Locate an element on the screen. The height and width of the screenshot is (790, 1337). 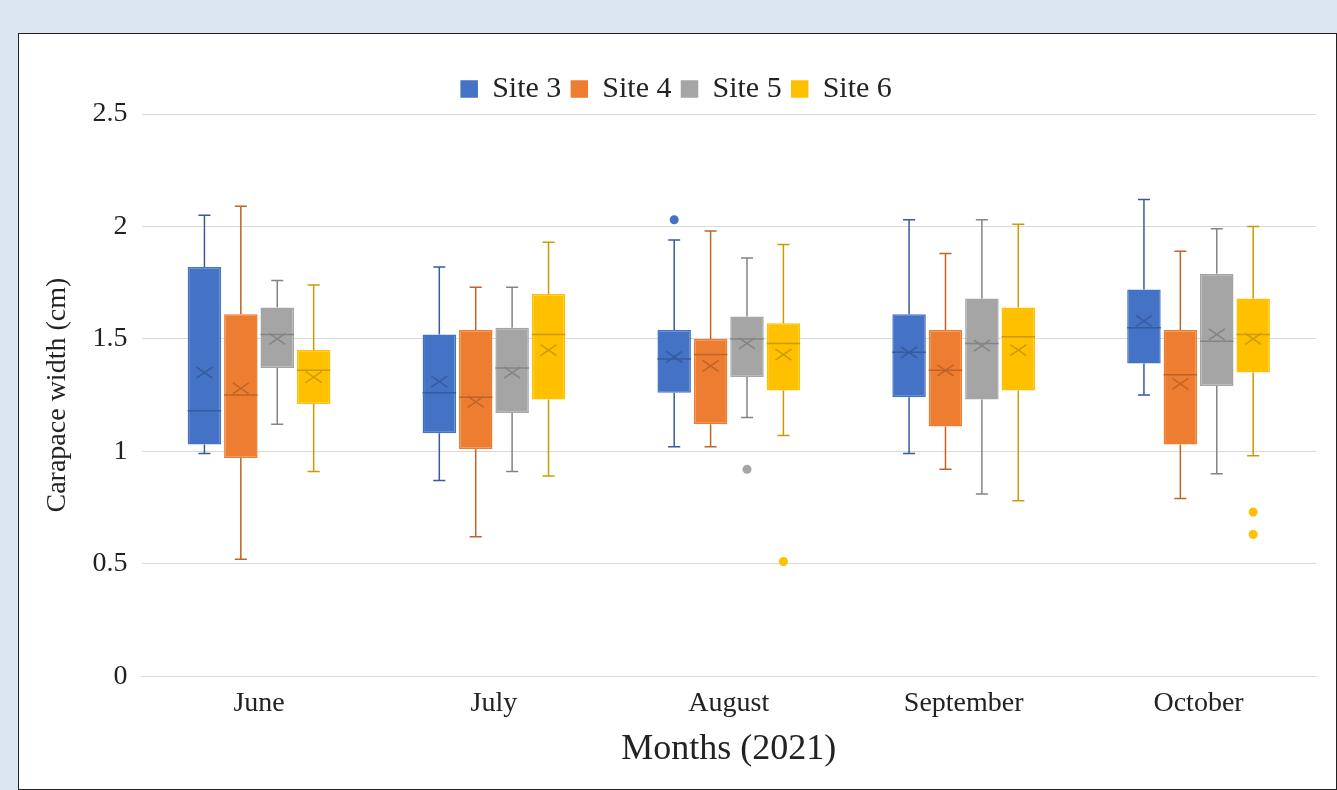
y-tick-label: 1.5 is located at coordinates (110, 337).